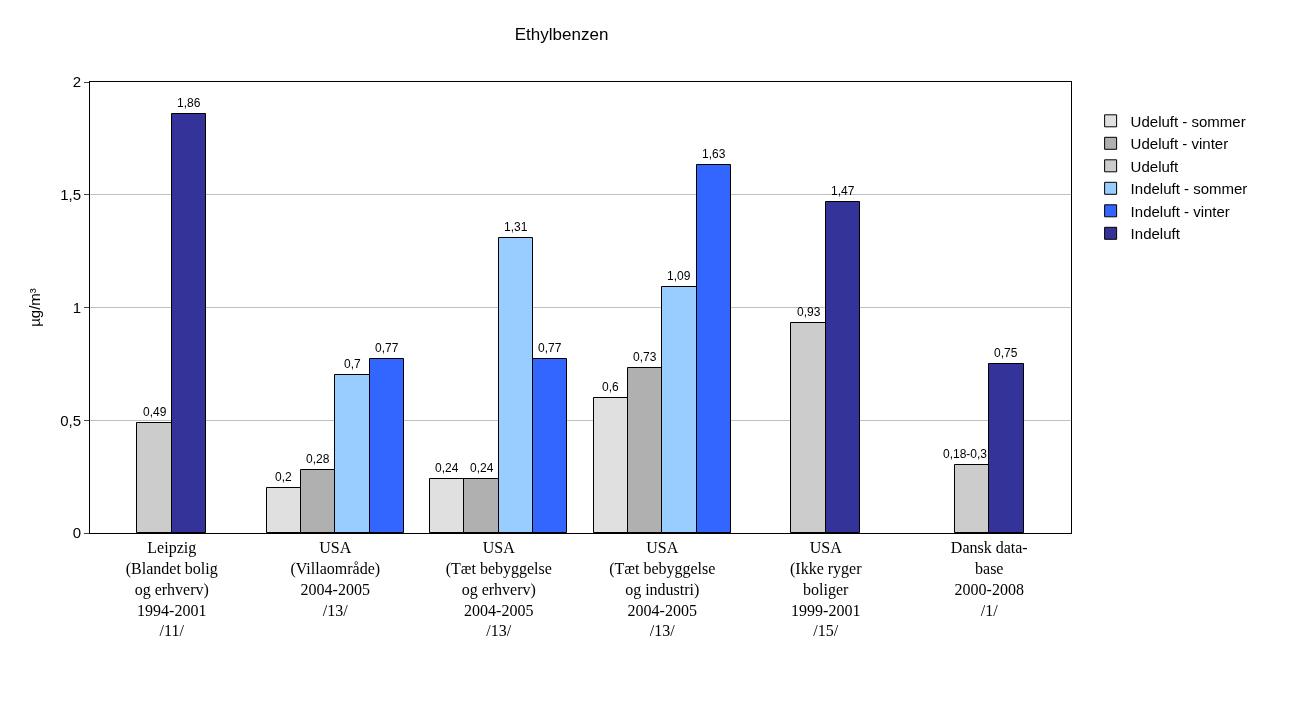  Describe the element at coordinates (679, 276) in the screenshot. I see `data-label: 1,09` at that location.